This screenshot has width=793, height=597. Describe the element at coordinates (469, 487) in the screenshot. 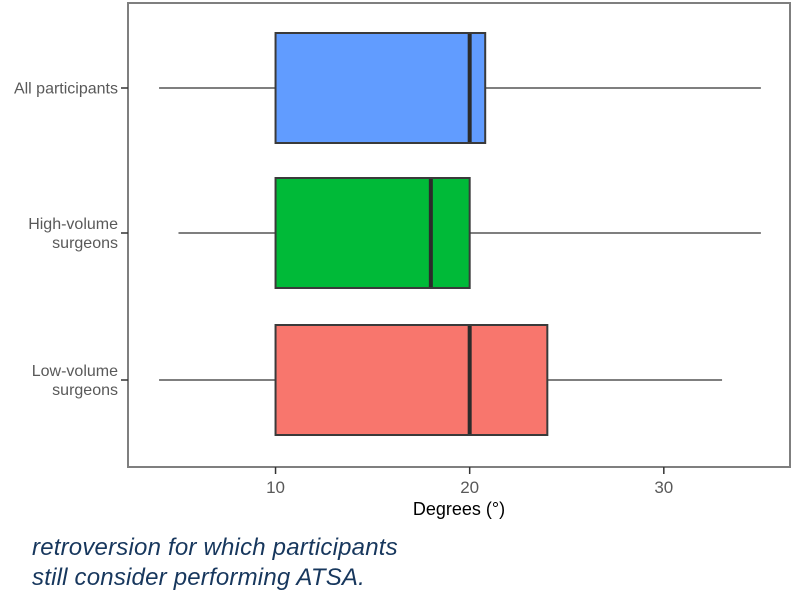

I see `x-tick-label: 20` at that location.